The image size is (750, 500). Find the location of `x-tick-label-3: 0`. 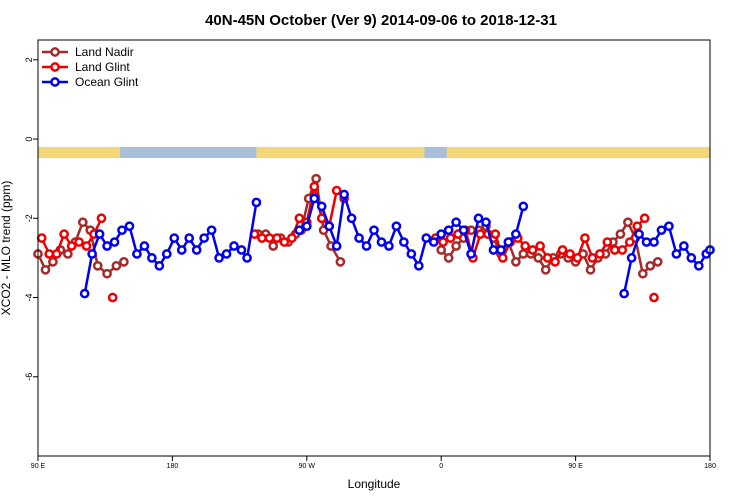

x-tick-label-3: 0 is located at coordinates (441, 466).